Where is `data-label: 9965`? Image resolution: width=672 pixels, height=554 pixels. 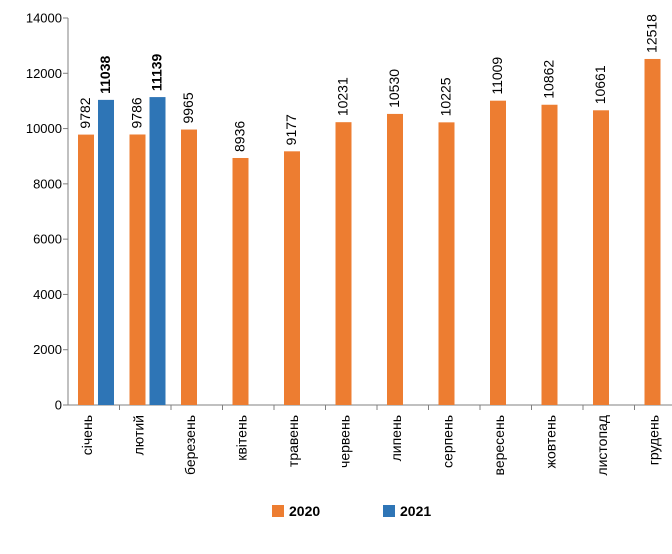
data-label: 9965 is located at coordinates (188, 107).